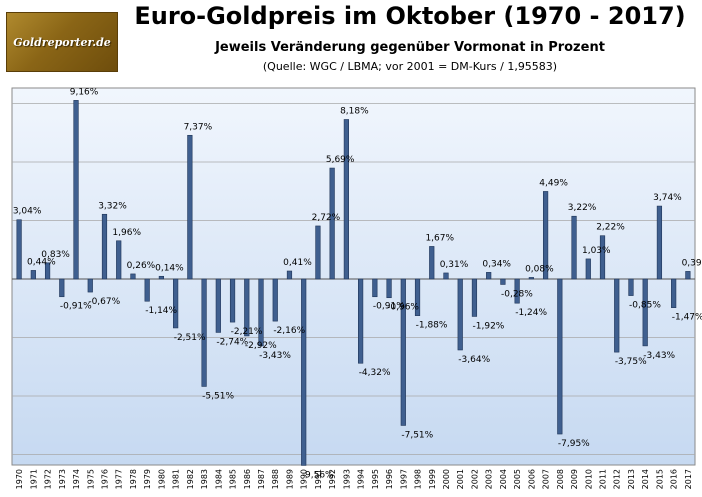 The image size is (702, 497). I want to click on bar-2012, so click(617, 315).